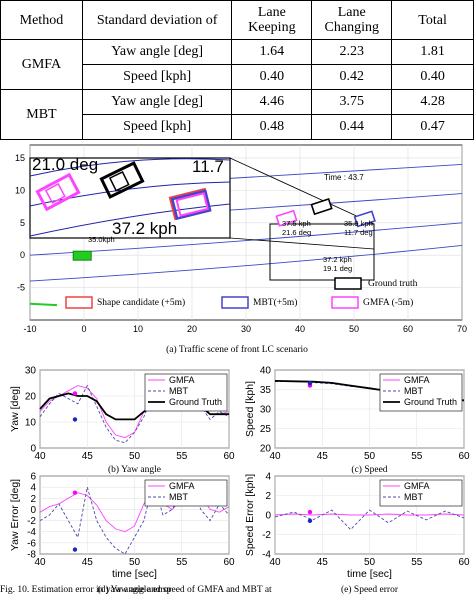 The image size is (474, 594). I want to click on value-cell: 4.28, so click(432, 102).